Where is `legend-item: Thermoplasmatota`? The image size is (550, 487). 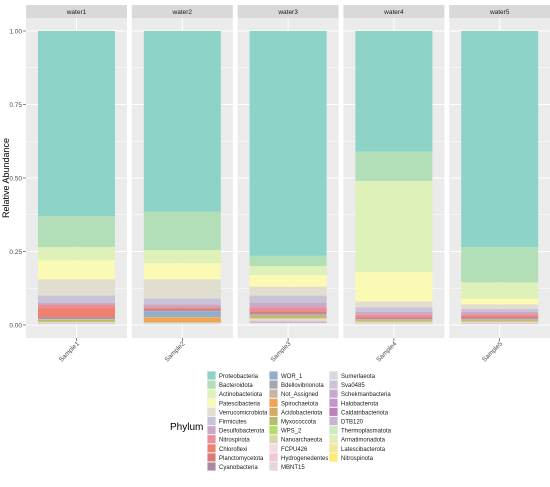
legend-item: Thermoplasmatota is located at coordinates (360, 430).